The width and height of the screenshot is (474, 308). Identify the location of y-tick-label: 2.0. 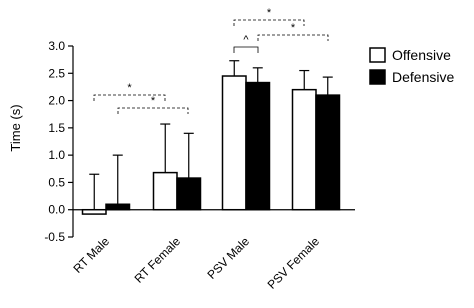
(56, 101).